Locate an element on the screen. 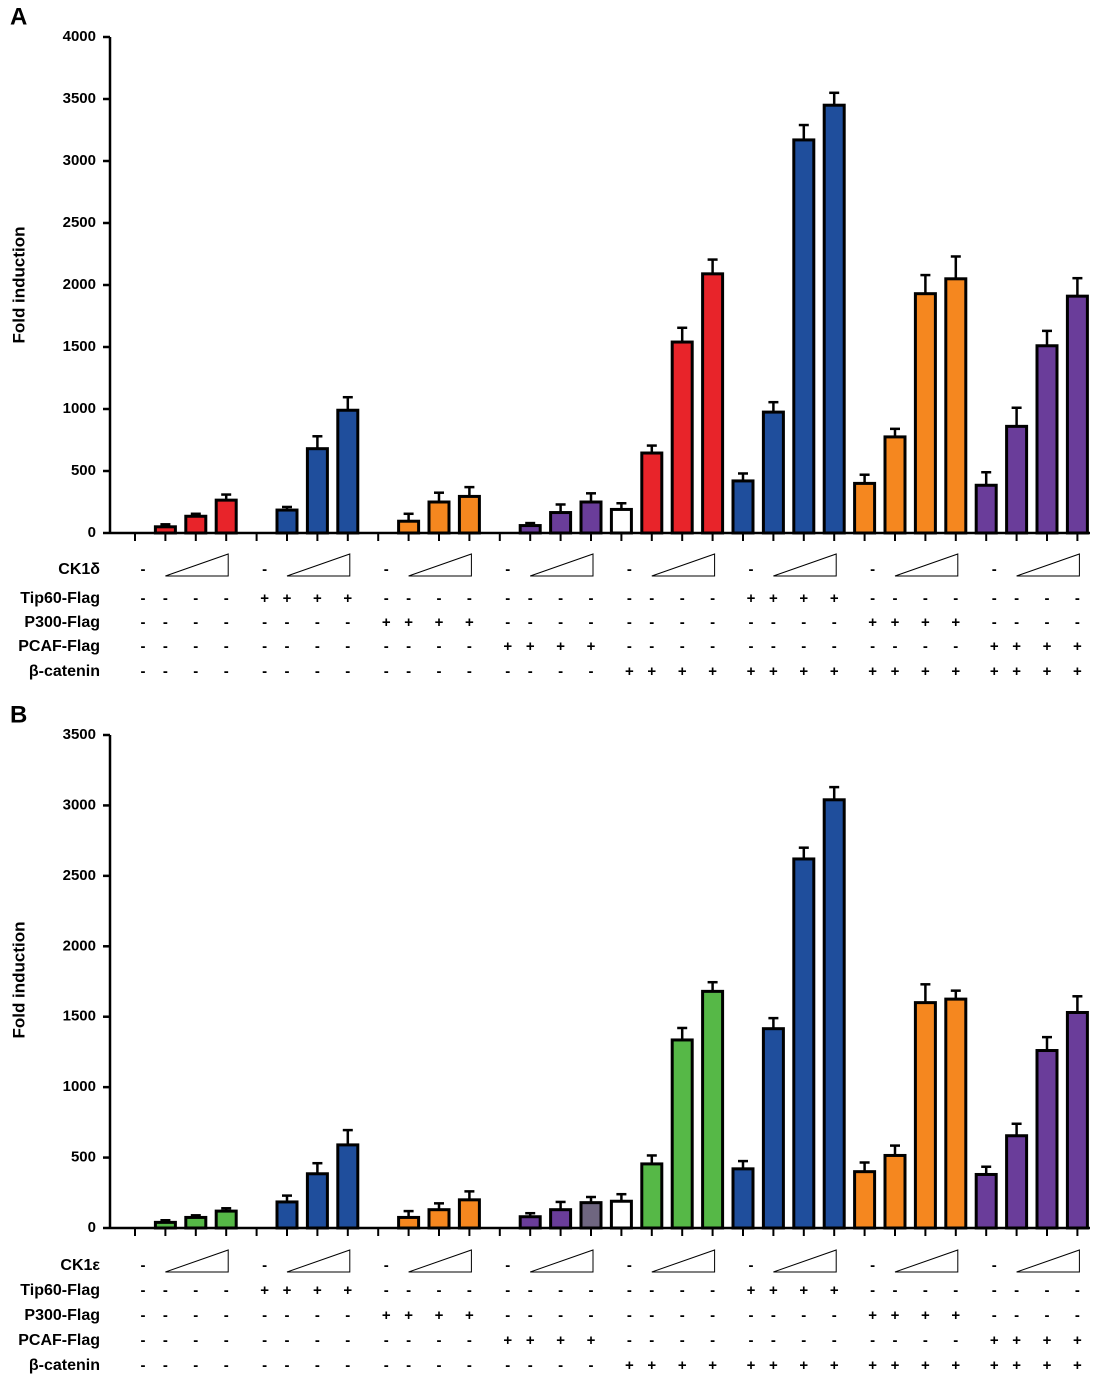 The image size is (1104, 1376). y-tick-label: 2500 is located at coordinates (79, 875).